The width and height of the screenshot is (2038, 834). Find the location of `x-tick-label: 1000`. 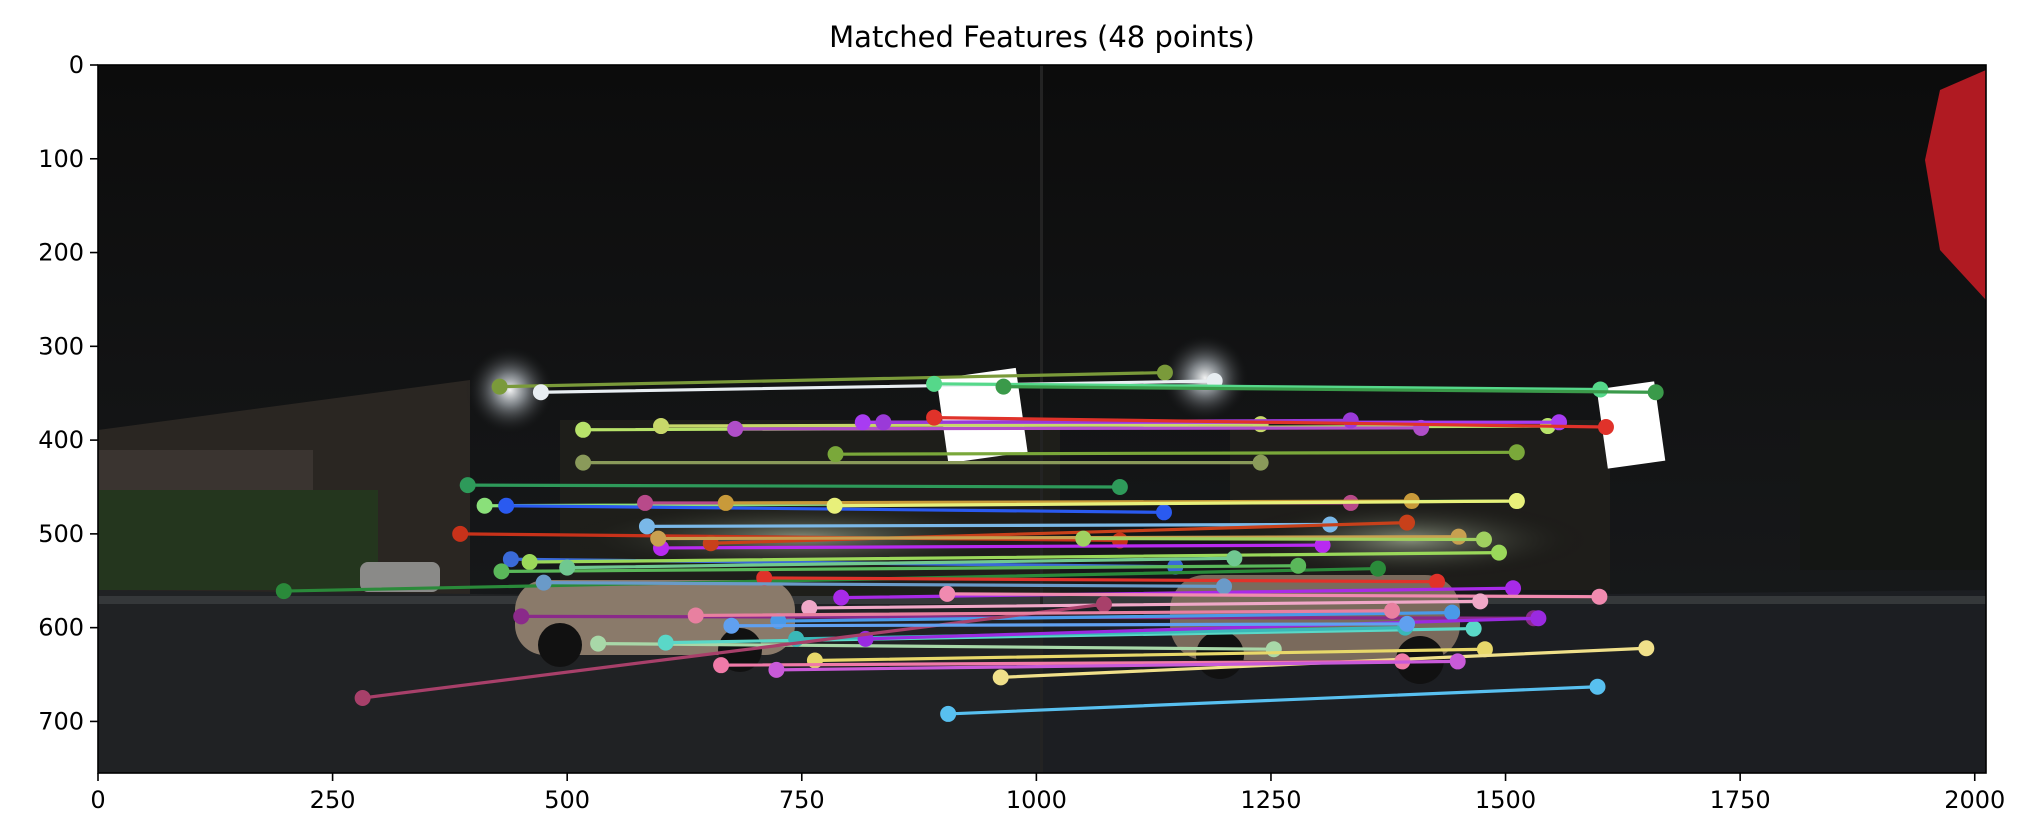

x-tick-label: 1000 is located at coordinates (1036, 800).